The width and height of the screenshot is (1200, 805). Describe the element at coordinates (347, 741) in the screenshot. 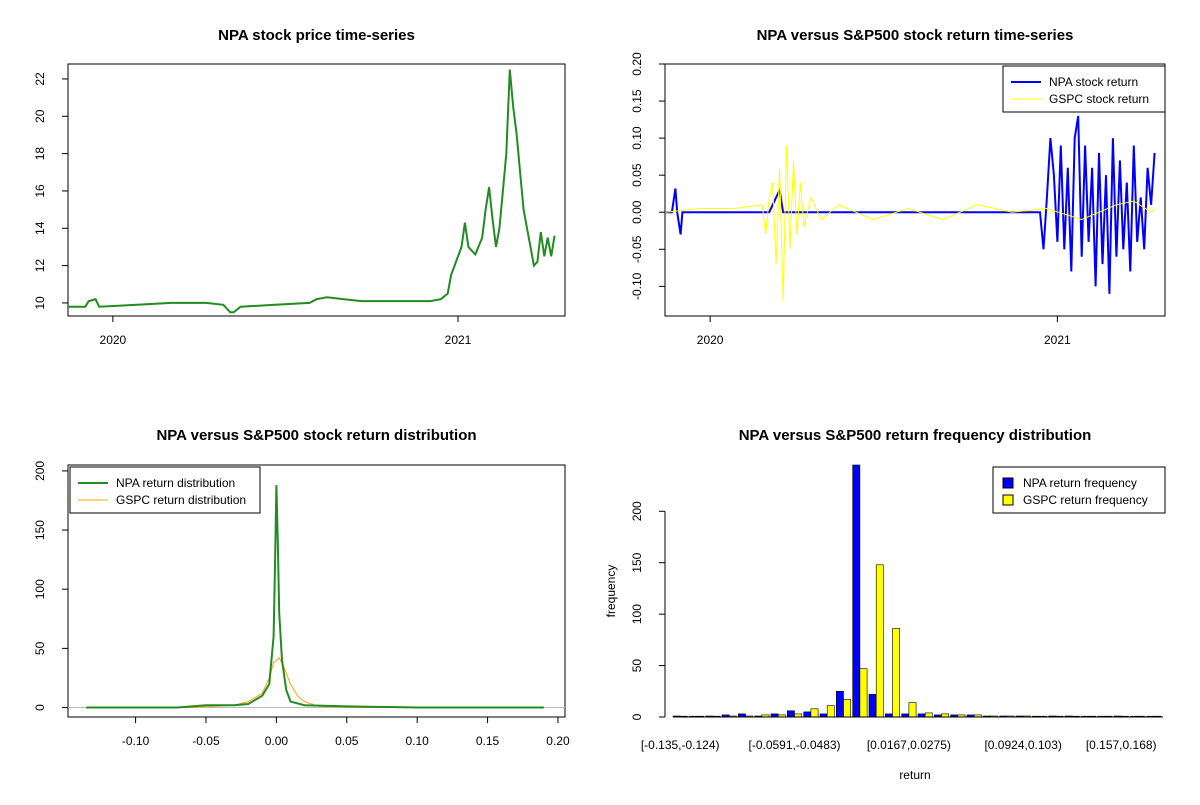

I see `x-tick-label-density: 0.05` at that location.